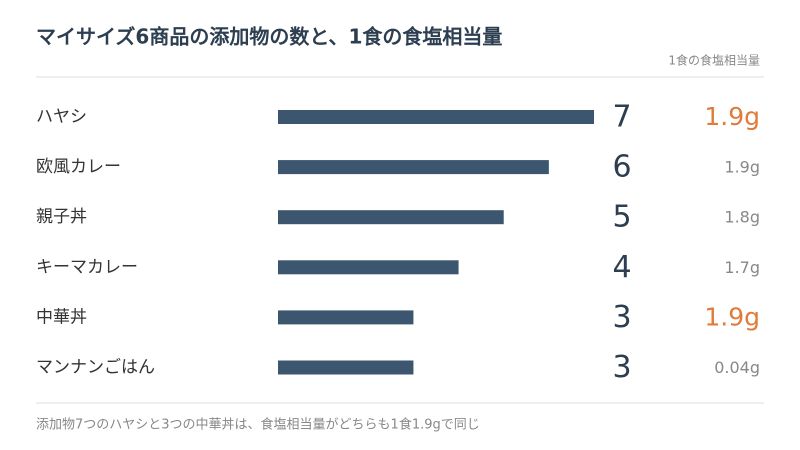 The width and height of the screenshot is (800, 450). I want to click on category-label: ハヤシ, so click(61, 117).